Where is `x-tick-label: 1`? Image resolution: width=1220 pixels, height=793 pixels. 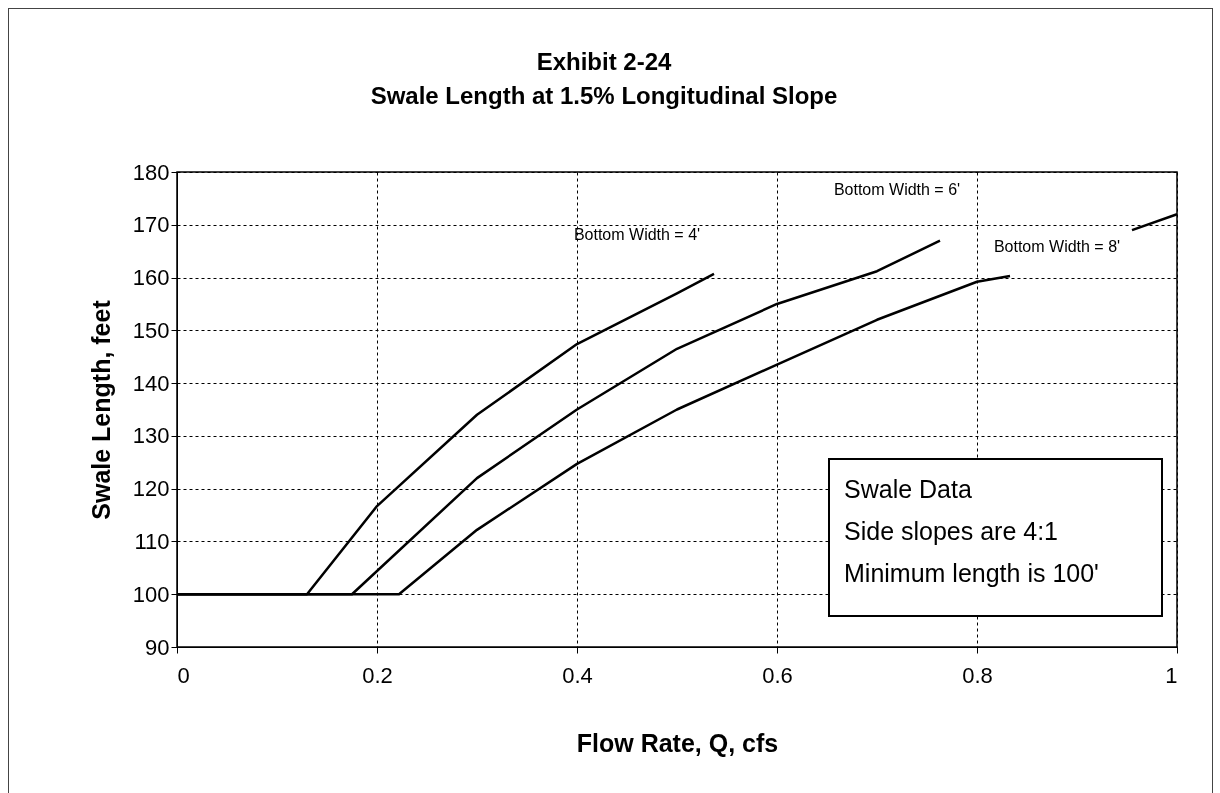 x-tick-label: 1 is located at coordinates (1171, 675).